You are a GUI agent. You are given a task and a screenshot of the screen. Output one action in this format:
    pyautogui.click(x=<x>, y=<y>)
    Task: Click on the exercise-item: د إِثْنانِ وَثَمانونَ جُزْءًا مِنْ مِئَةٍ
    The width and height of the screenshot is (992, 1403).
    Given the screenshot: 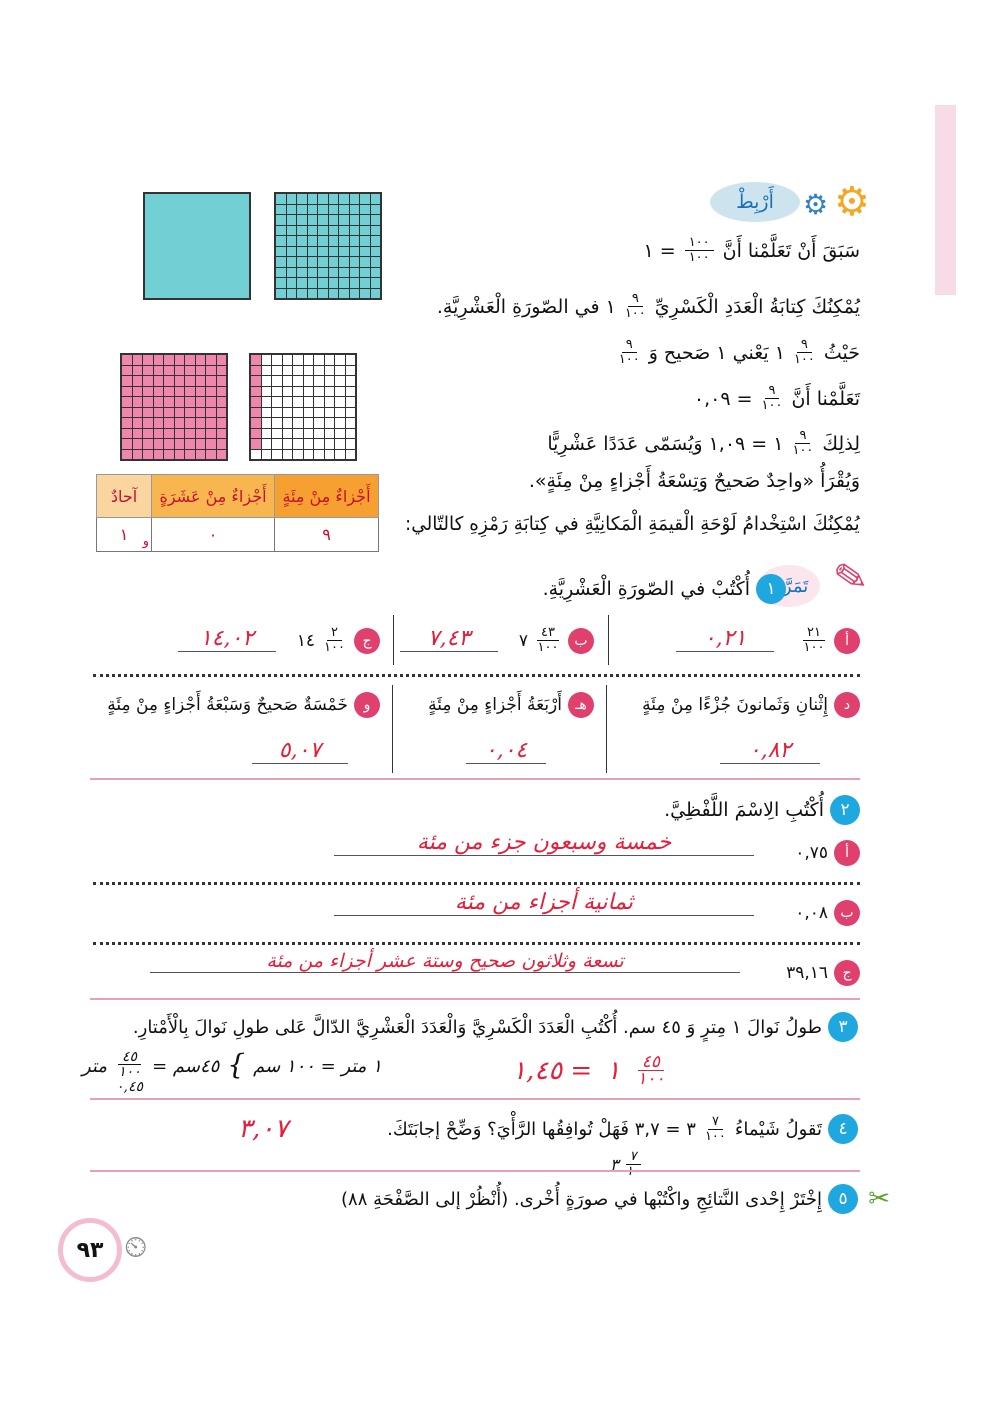 What is the action you would take?
    pyautogui.click(x=751, y=705)
    